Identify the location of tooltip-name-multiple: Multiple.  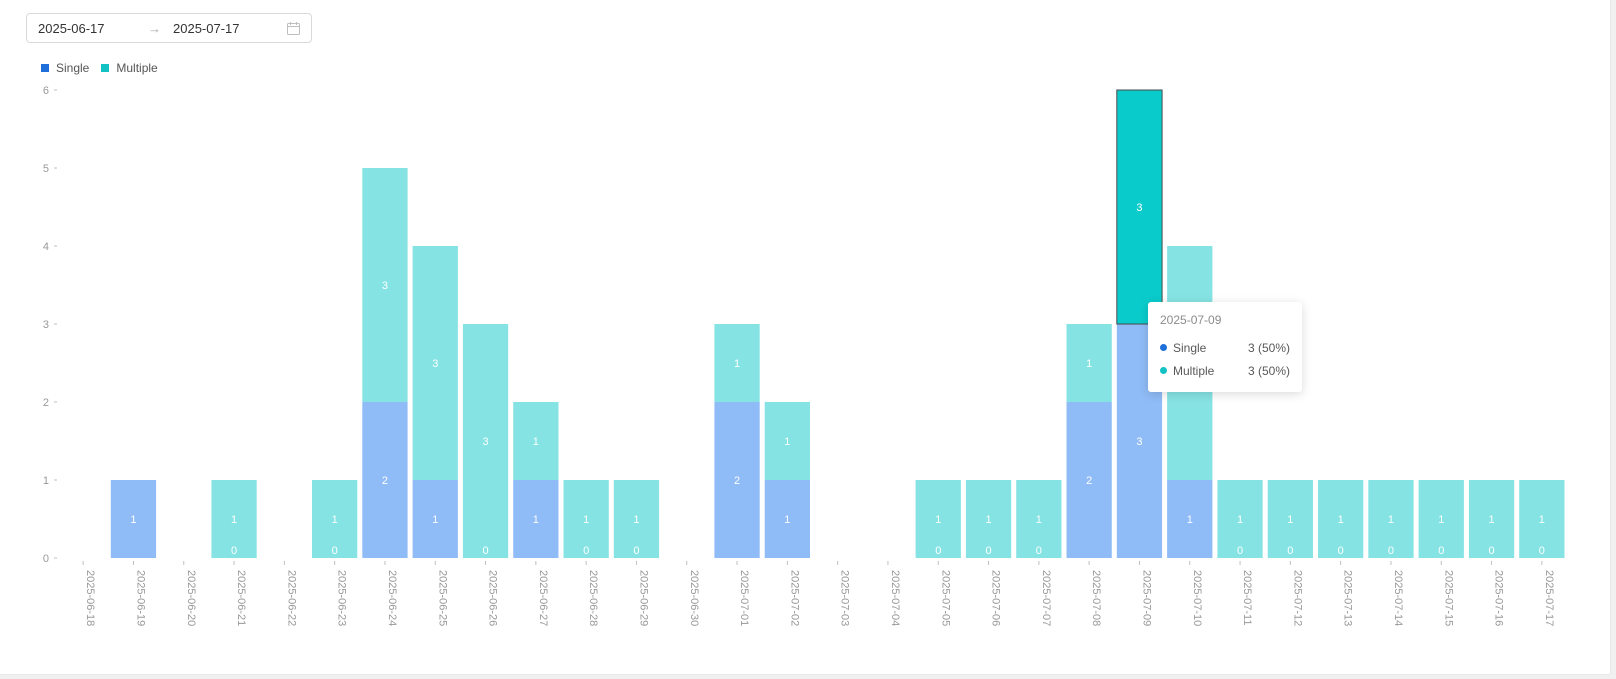
(1194, 370).